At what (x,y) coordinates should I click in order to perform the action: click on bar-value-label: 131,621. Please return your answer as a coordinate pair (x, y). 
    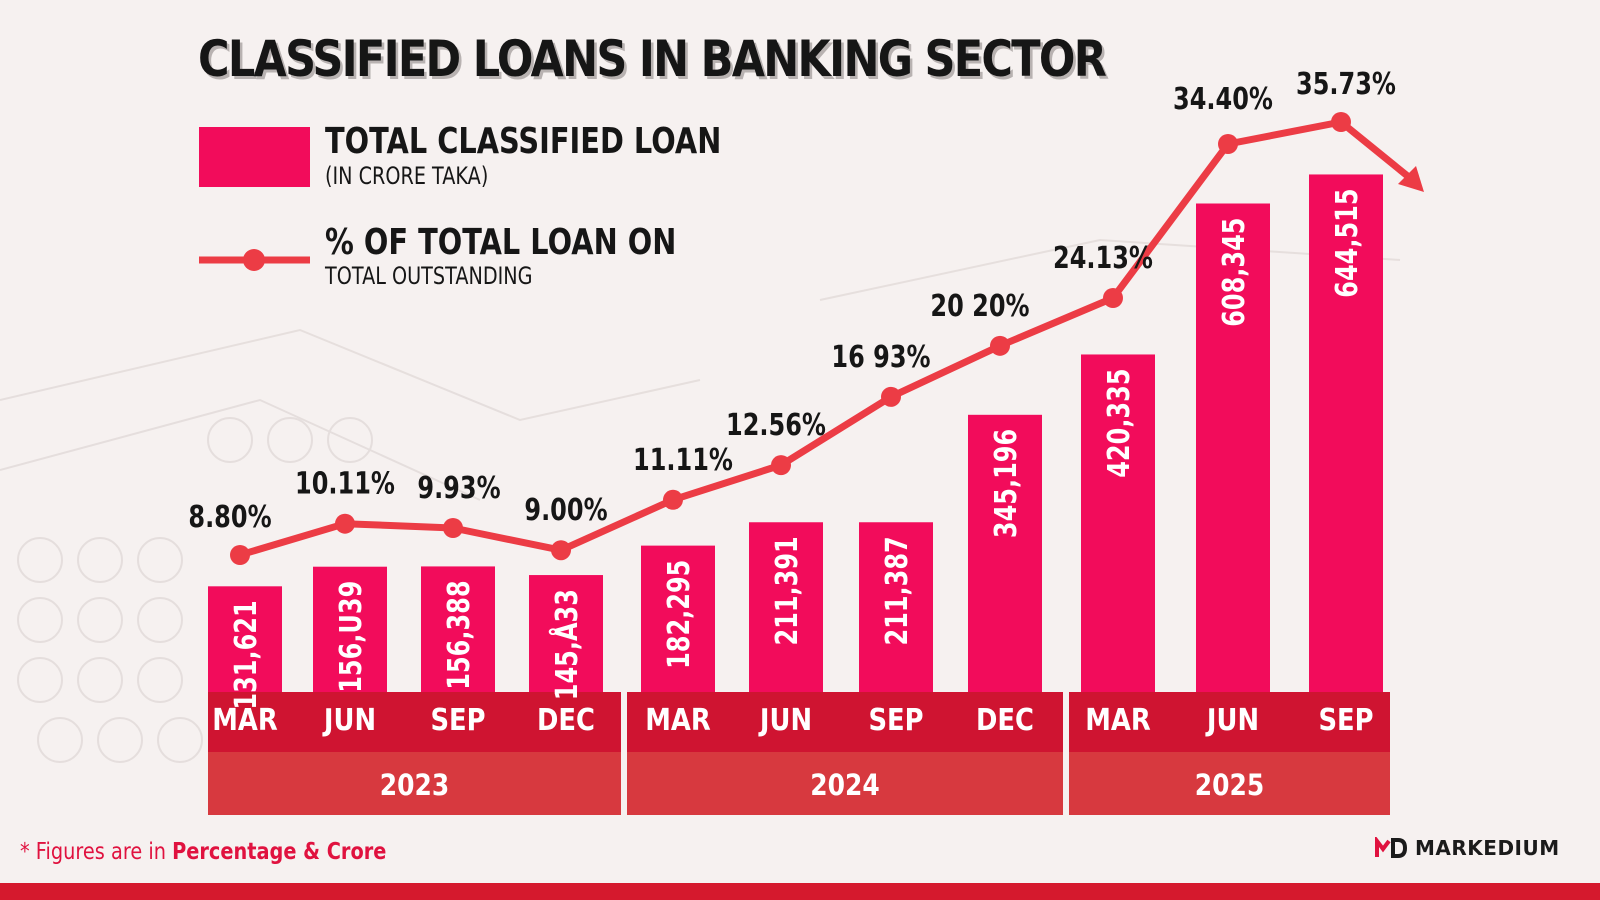
    Looking at the image, I should click on (246, 654).